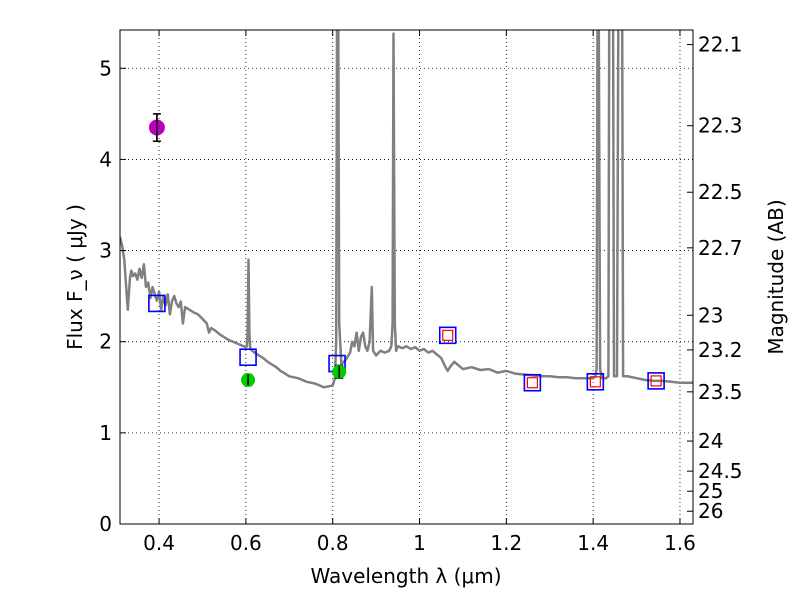 The height and width of the screenshot is (600, 800). Describe the element at coordinates (710, 491) in the screenshot. I see `right-tick-label: 25` at that location.